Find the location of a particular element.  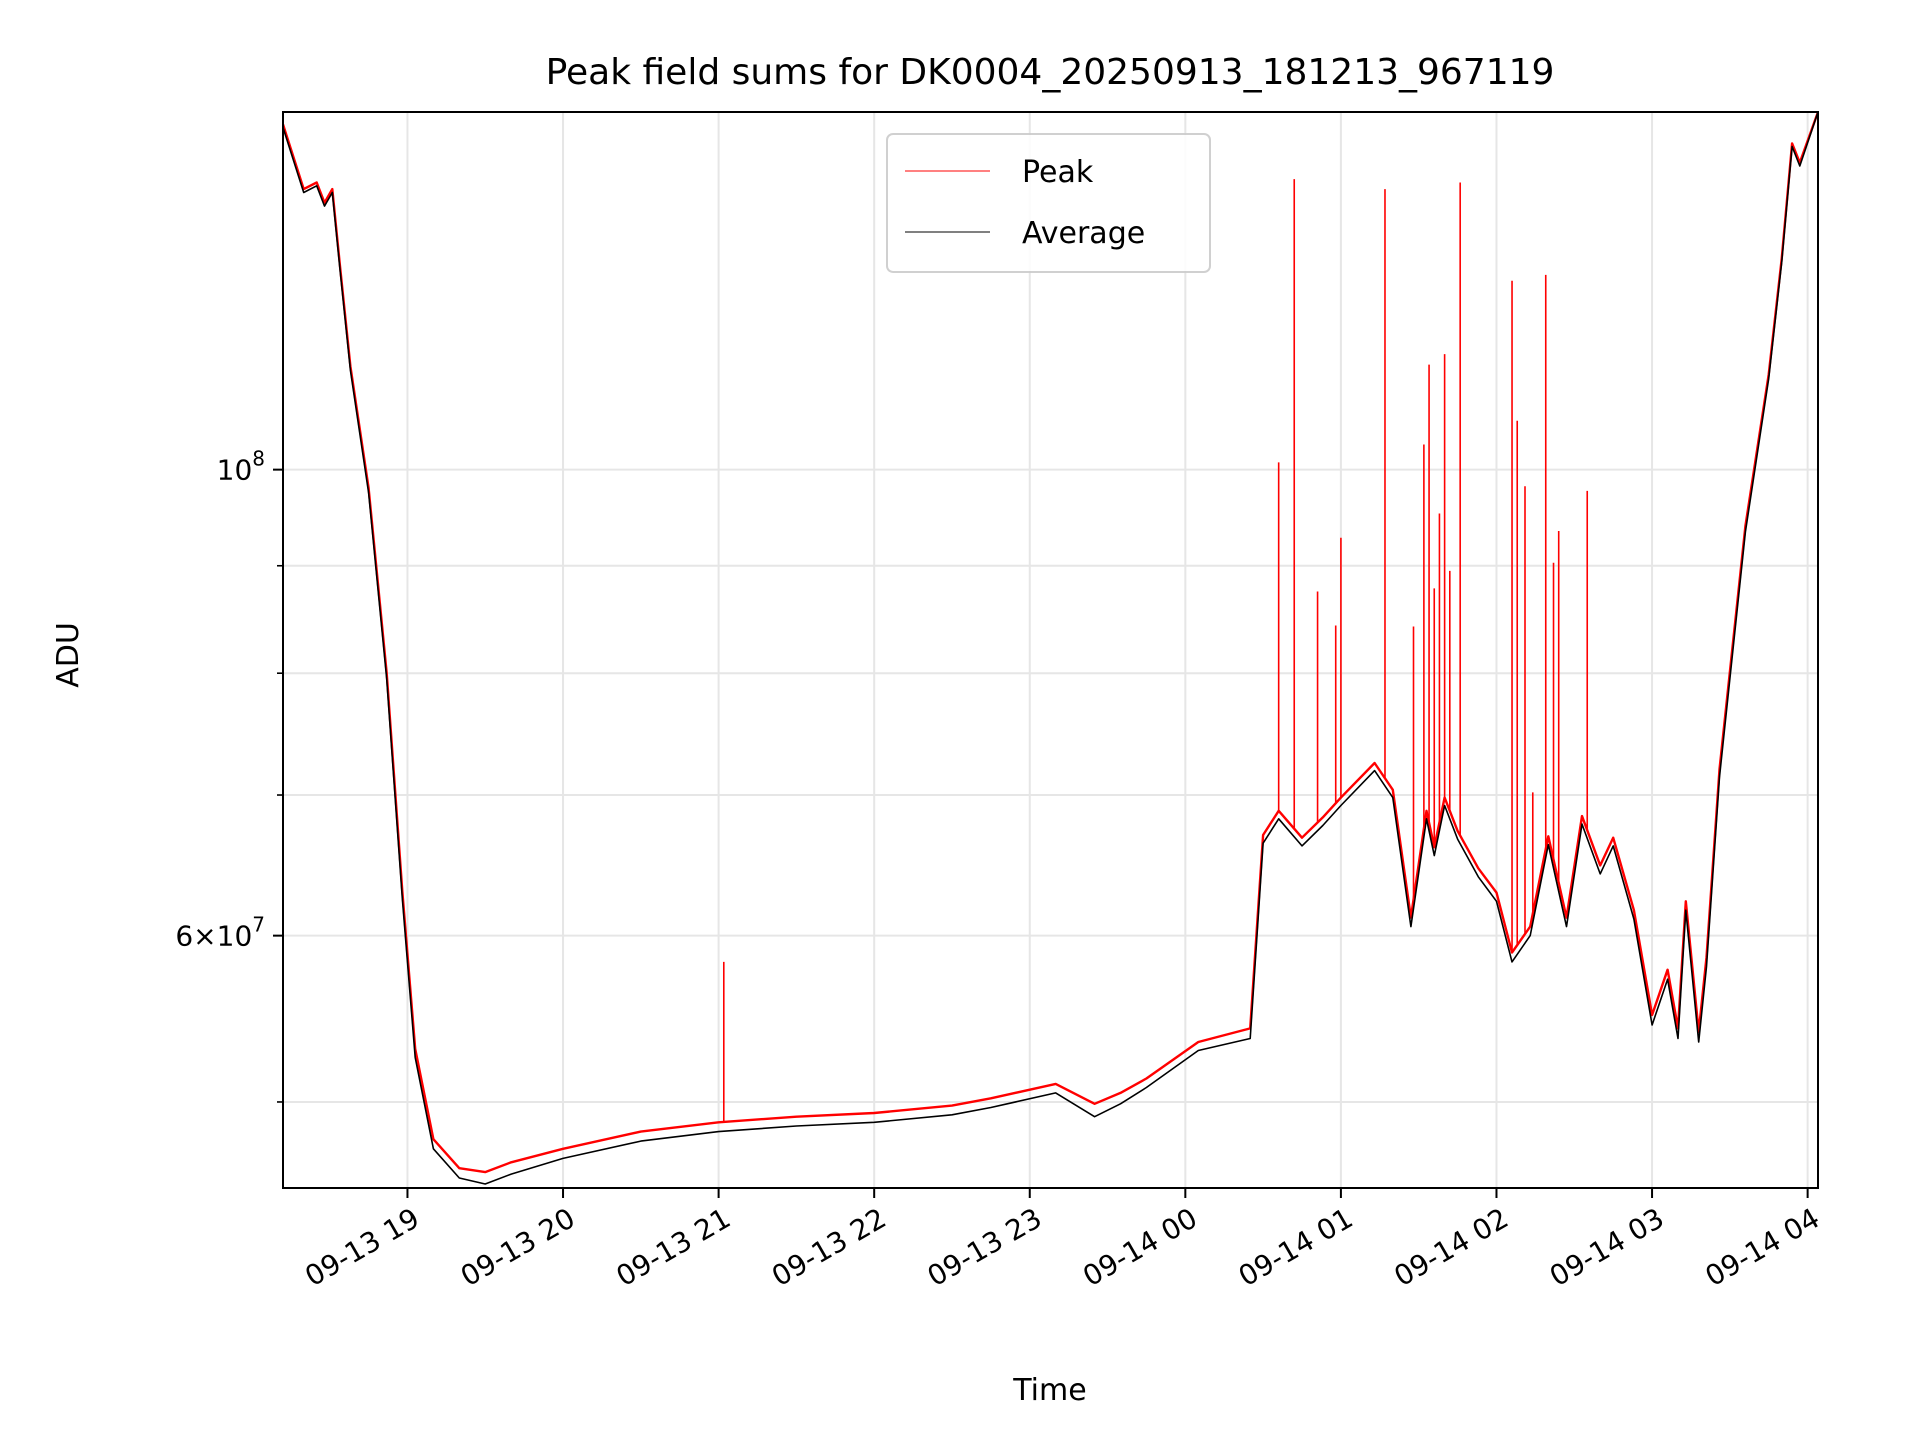

y-tick-exponent: 8 is located at coordinates (258, 459).